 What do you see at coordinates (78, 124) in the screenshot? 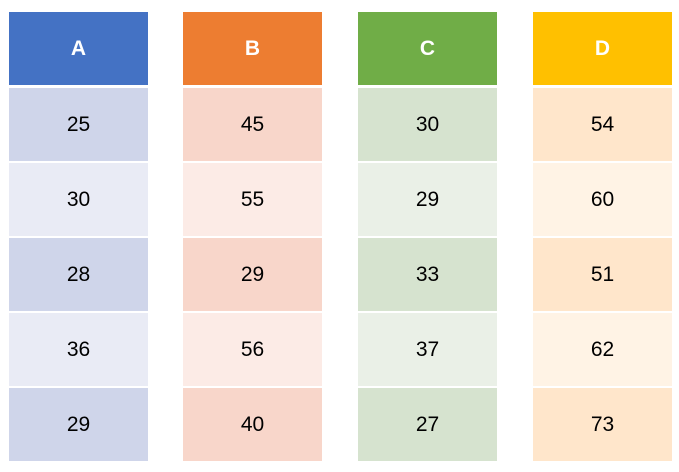
I see `table-cell: 25` at bounding box center [78, 124].